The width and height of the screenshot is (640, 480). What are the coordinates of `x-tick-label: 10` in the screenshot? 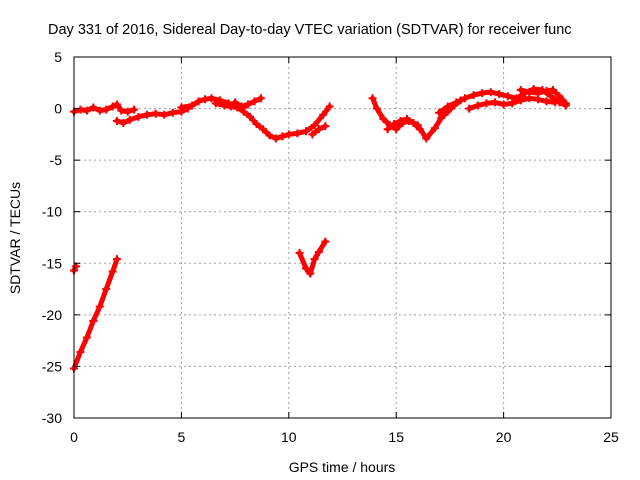 It's located at (289, 437).